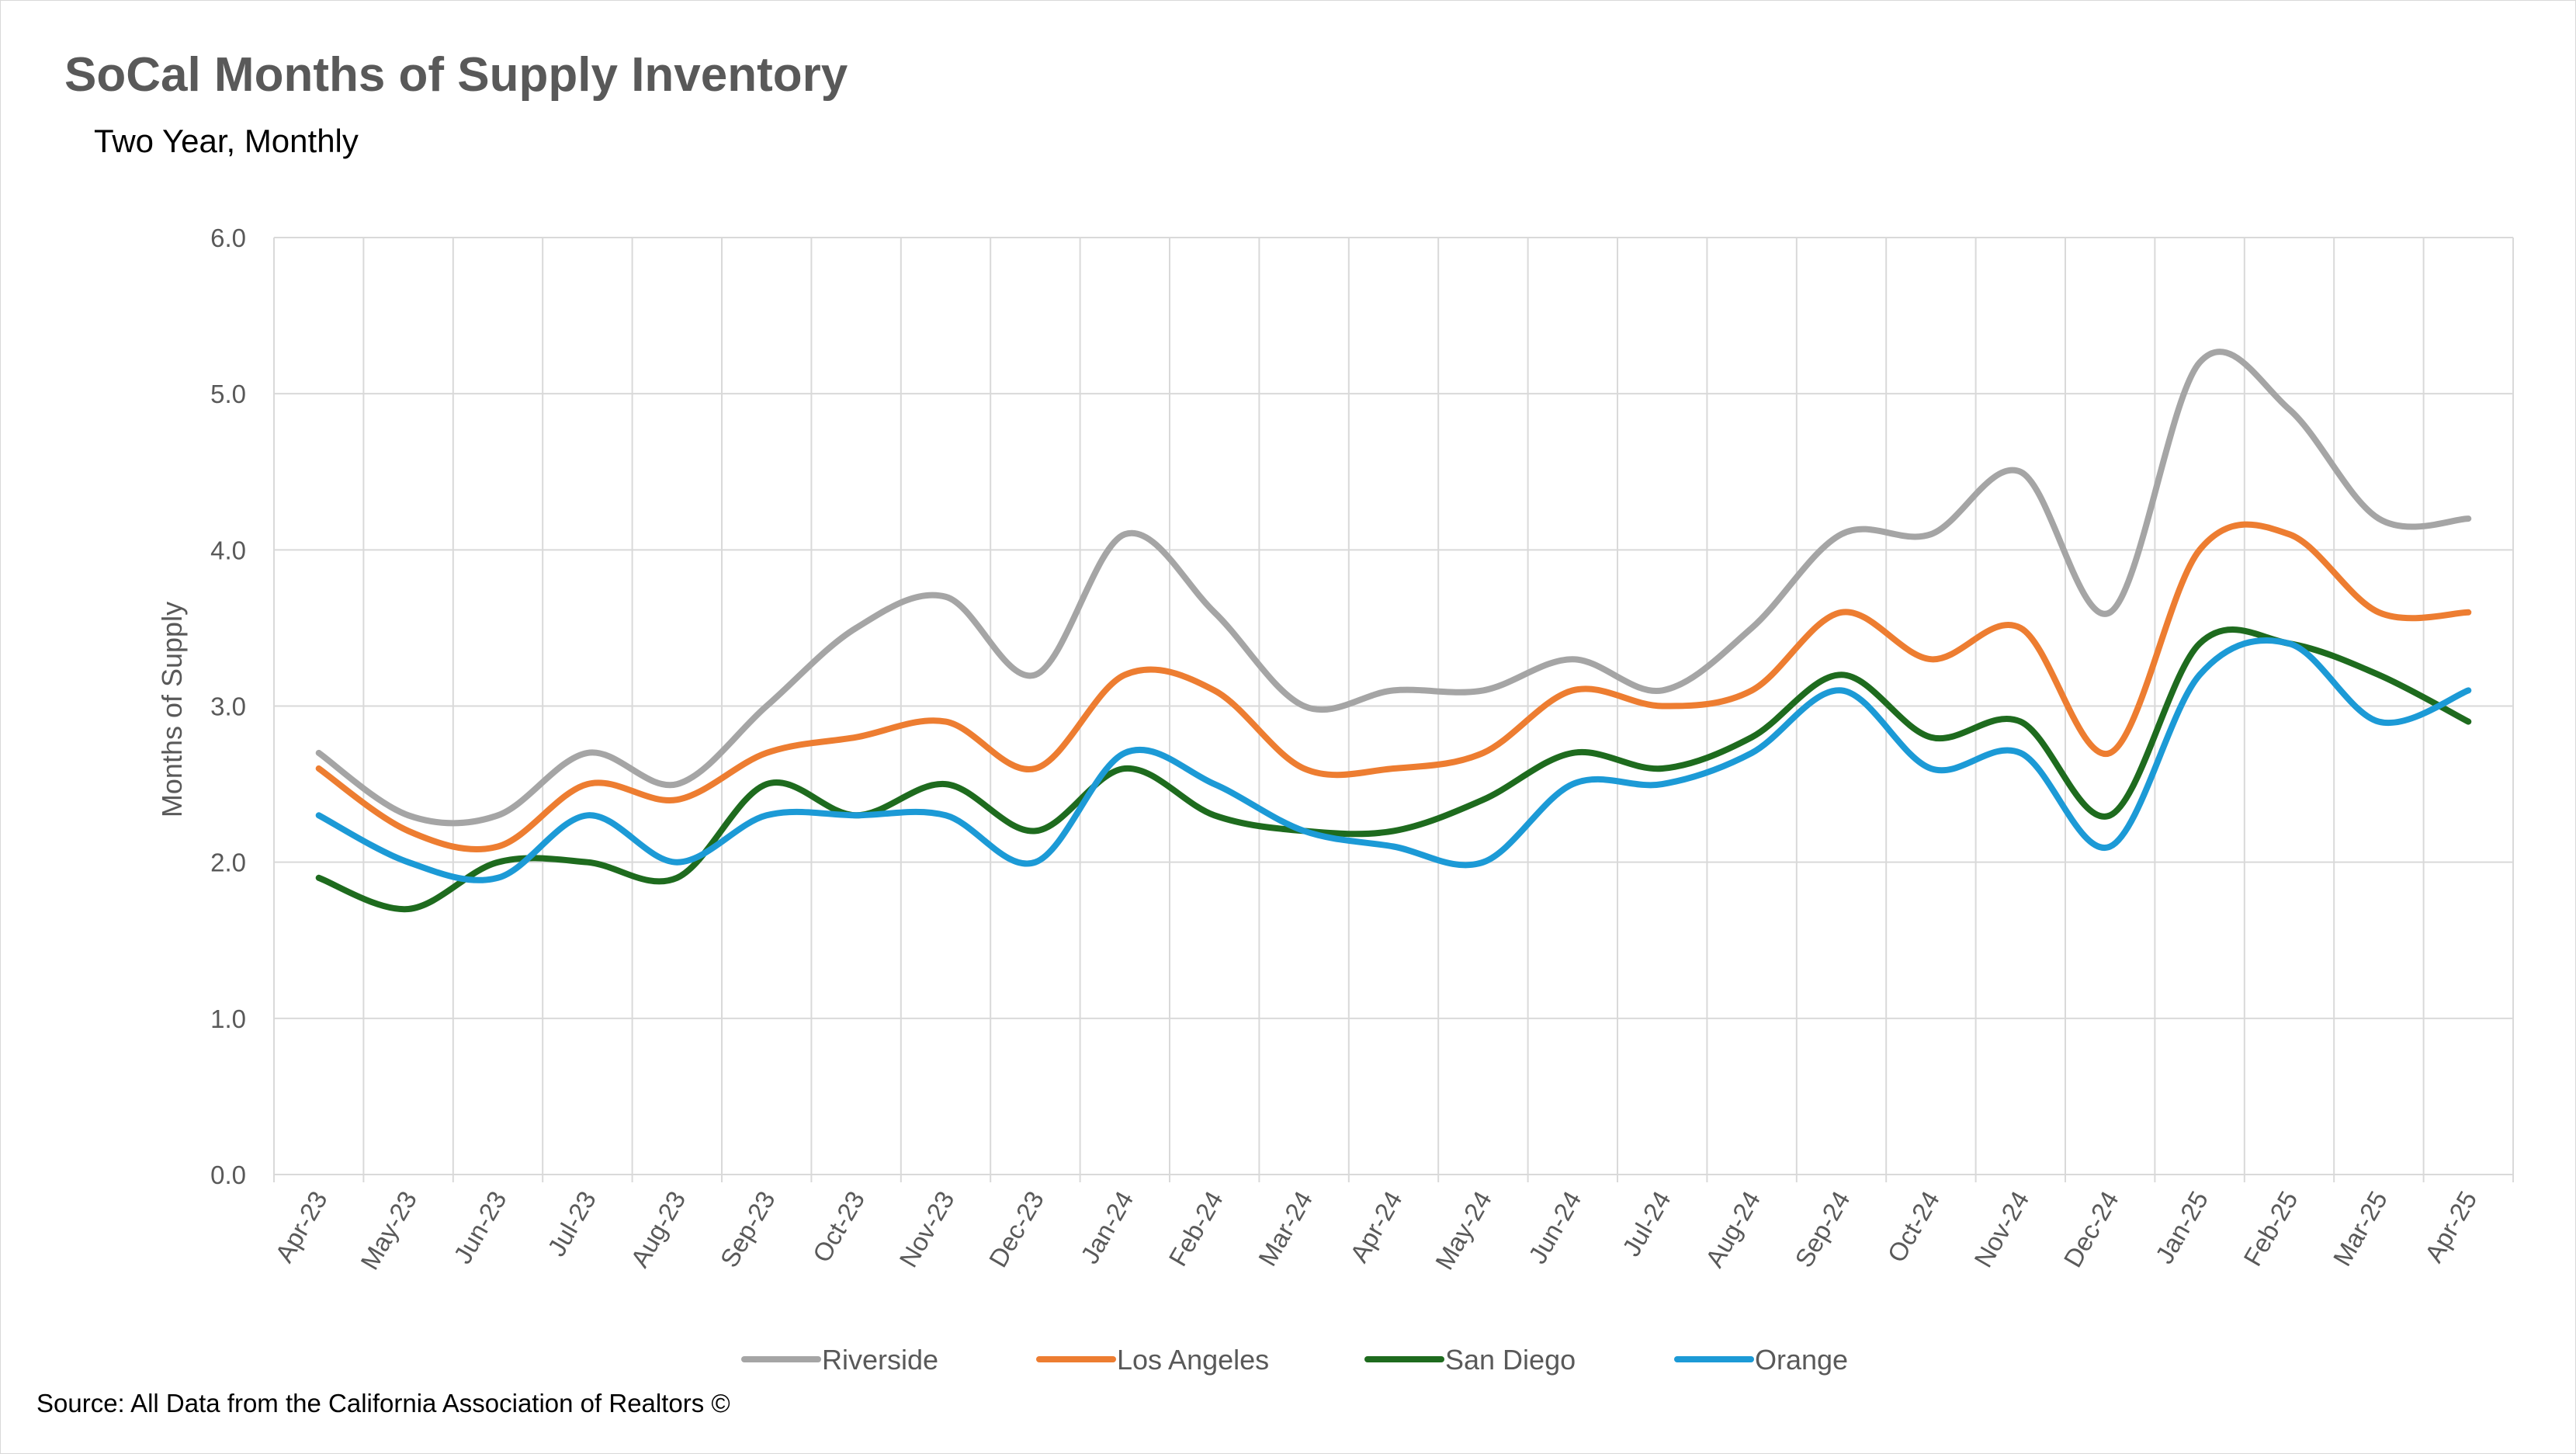 The width and height of the screenshot is (2576, 1454). What do you see at coordinates (226, 141) in the screenshot?
I see `chart-subtitle: Two Year, Monthly` at bounding box center [226, 141].